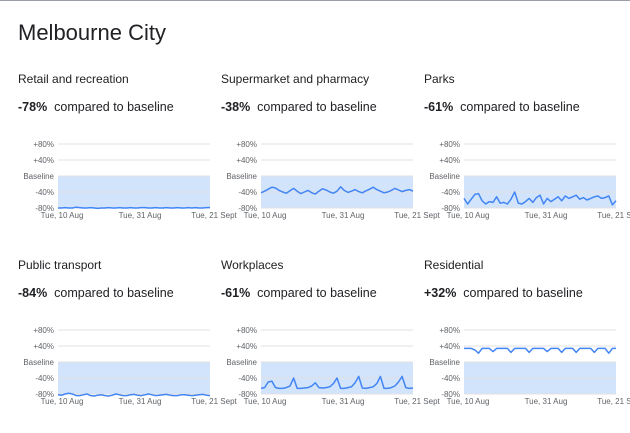  Describe the element at coordinates (295, 79) in the screenshot. I see `chart-title: Supermarket and pharmacy` at that location.